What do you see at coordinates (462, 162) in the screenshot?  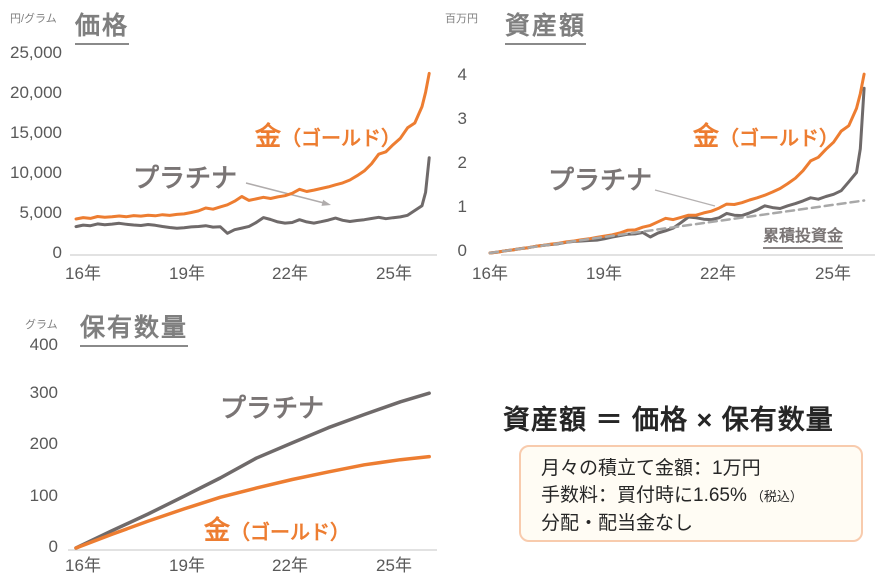 I see `y-tick-label: 2` at bounding box center [462, 162].